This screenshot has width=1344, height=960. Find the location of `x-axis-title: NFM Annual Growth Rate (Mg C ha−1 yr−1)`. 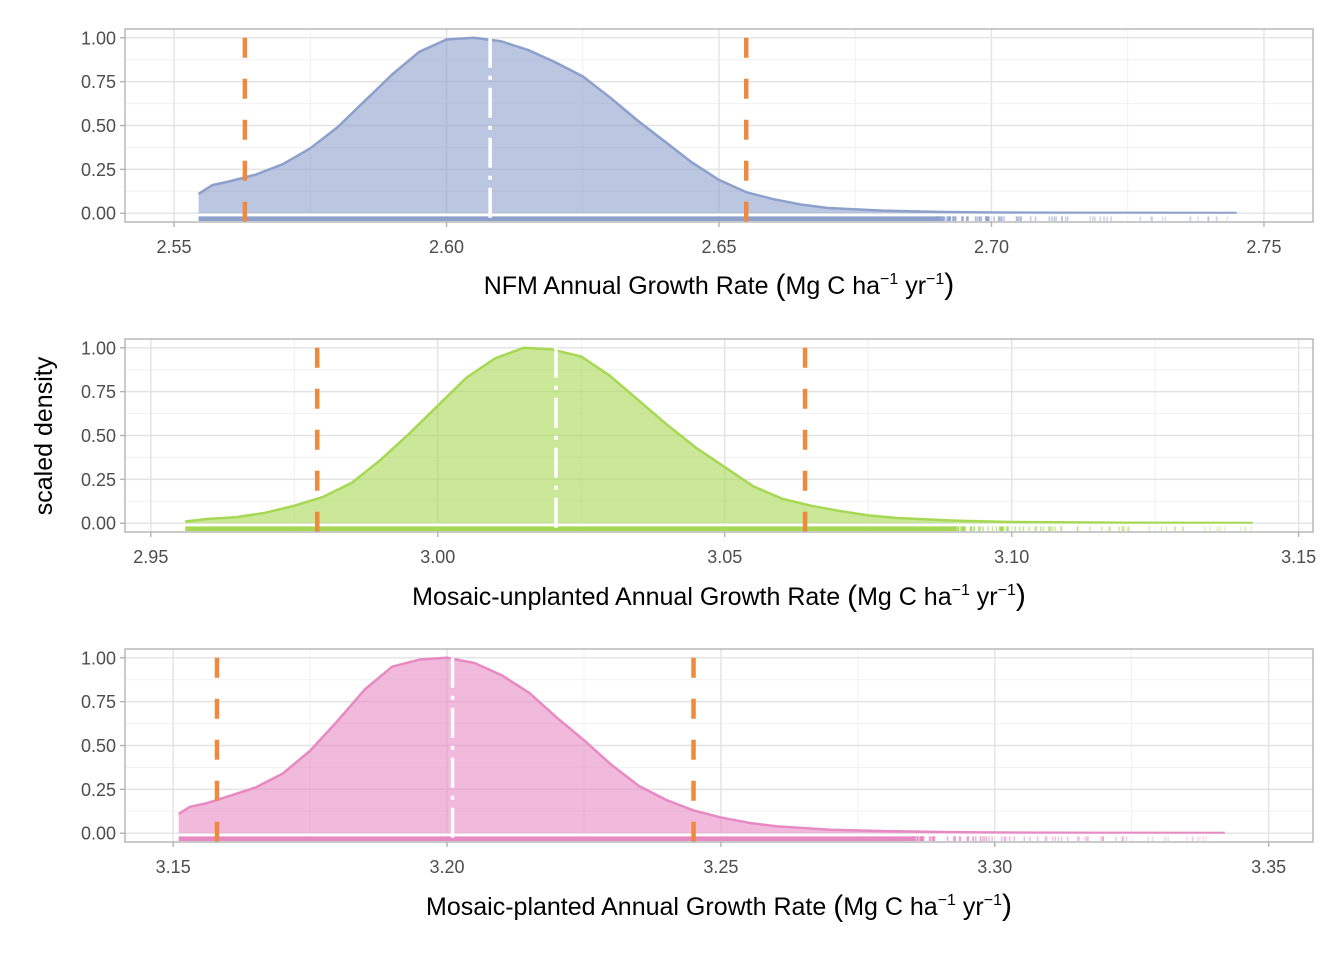

x-axis-title: NFM Annual Growth Rate (Mg C ha−1 yr−1) is located at coordinates (719, 285).